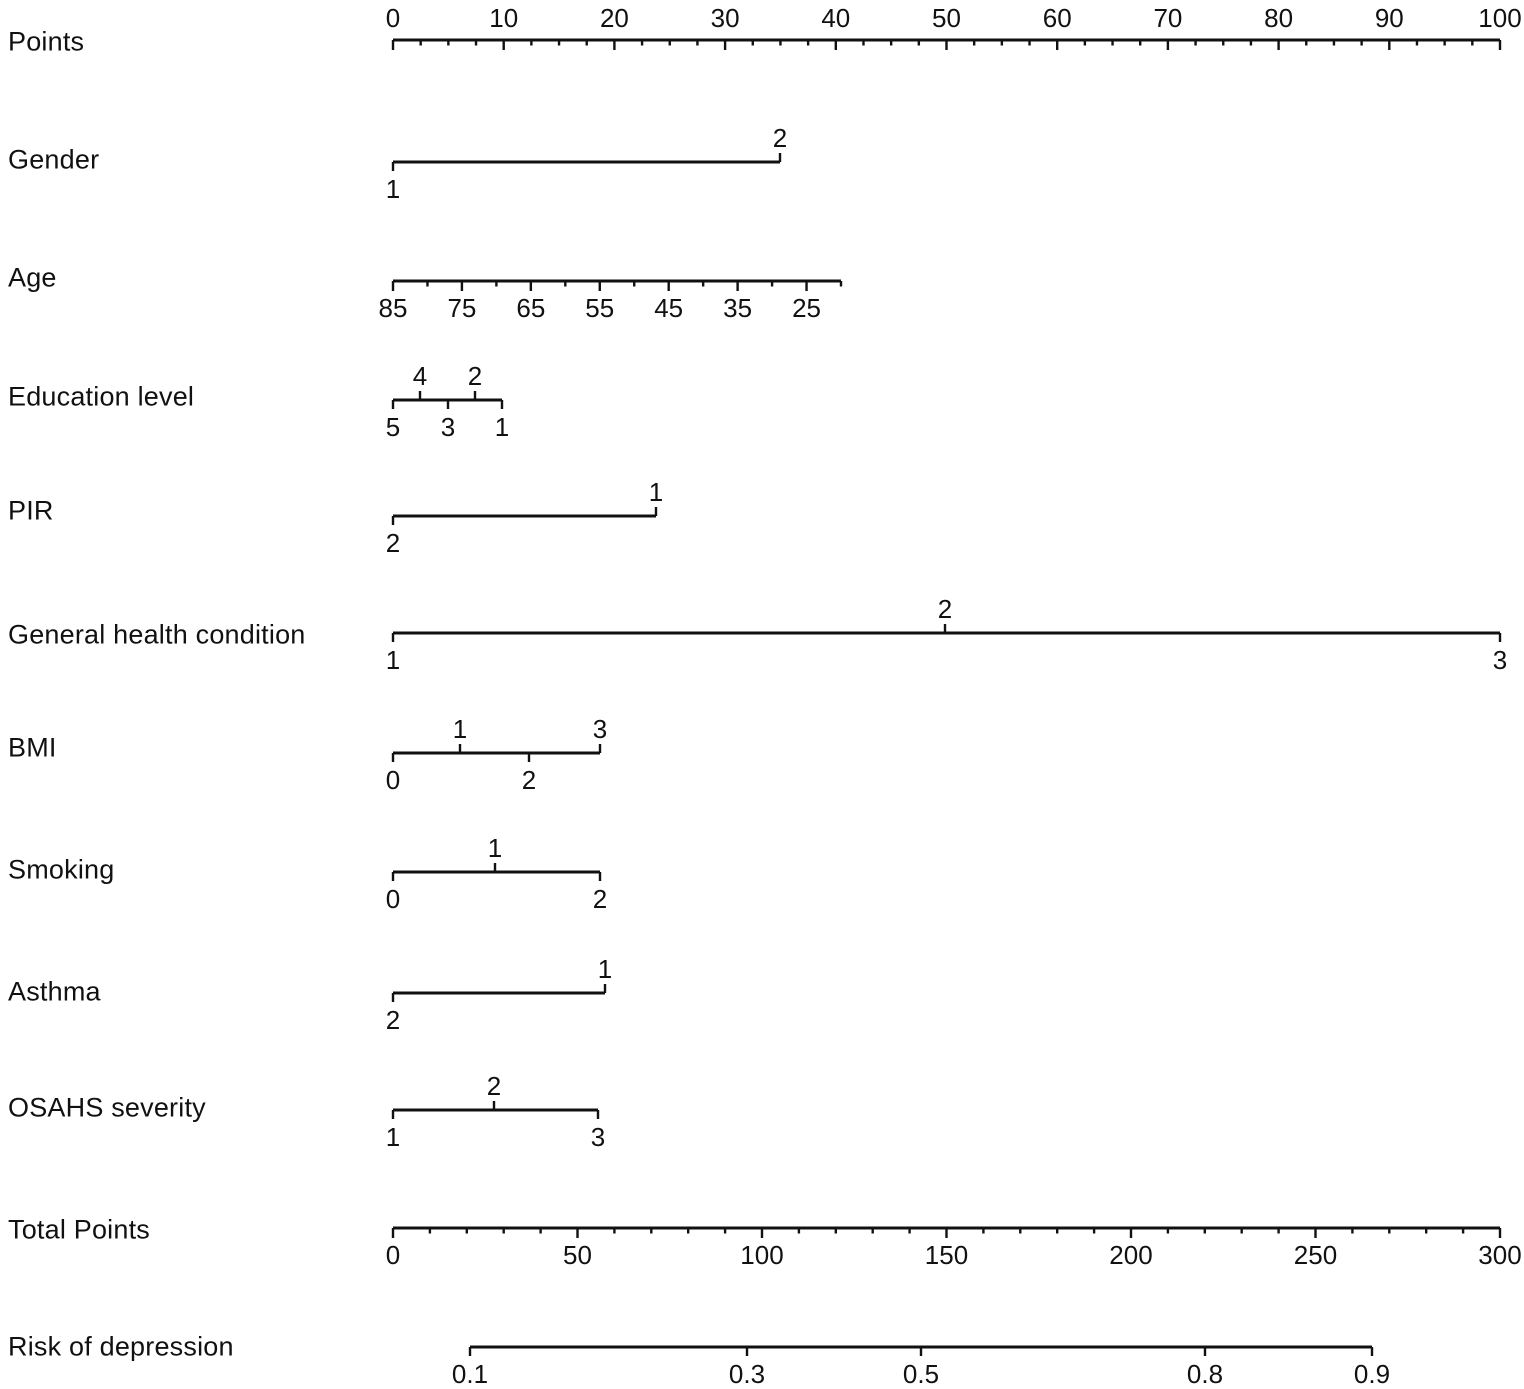 The image size is (1524, 1389). I want to click on row-label-pir: PIR, so click(31, 510).